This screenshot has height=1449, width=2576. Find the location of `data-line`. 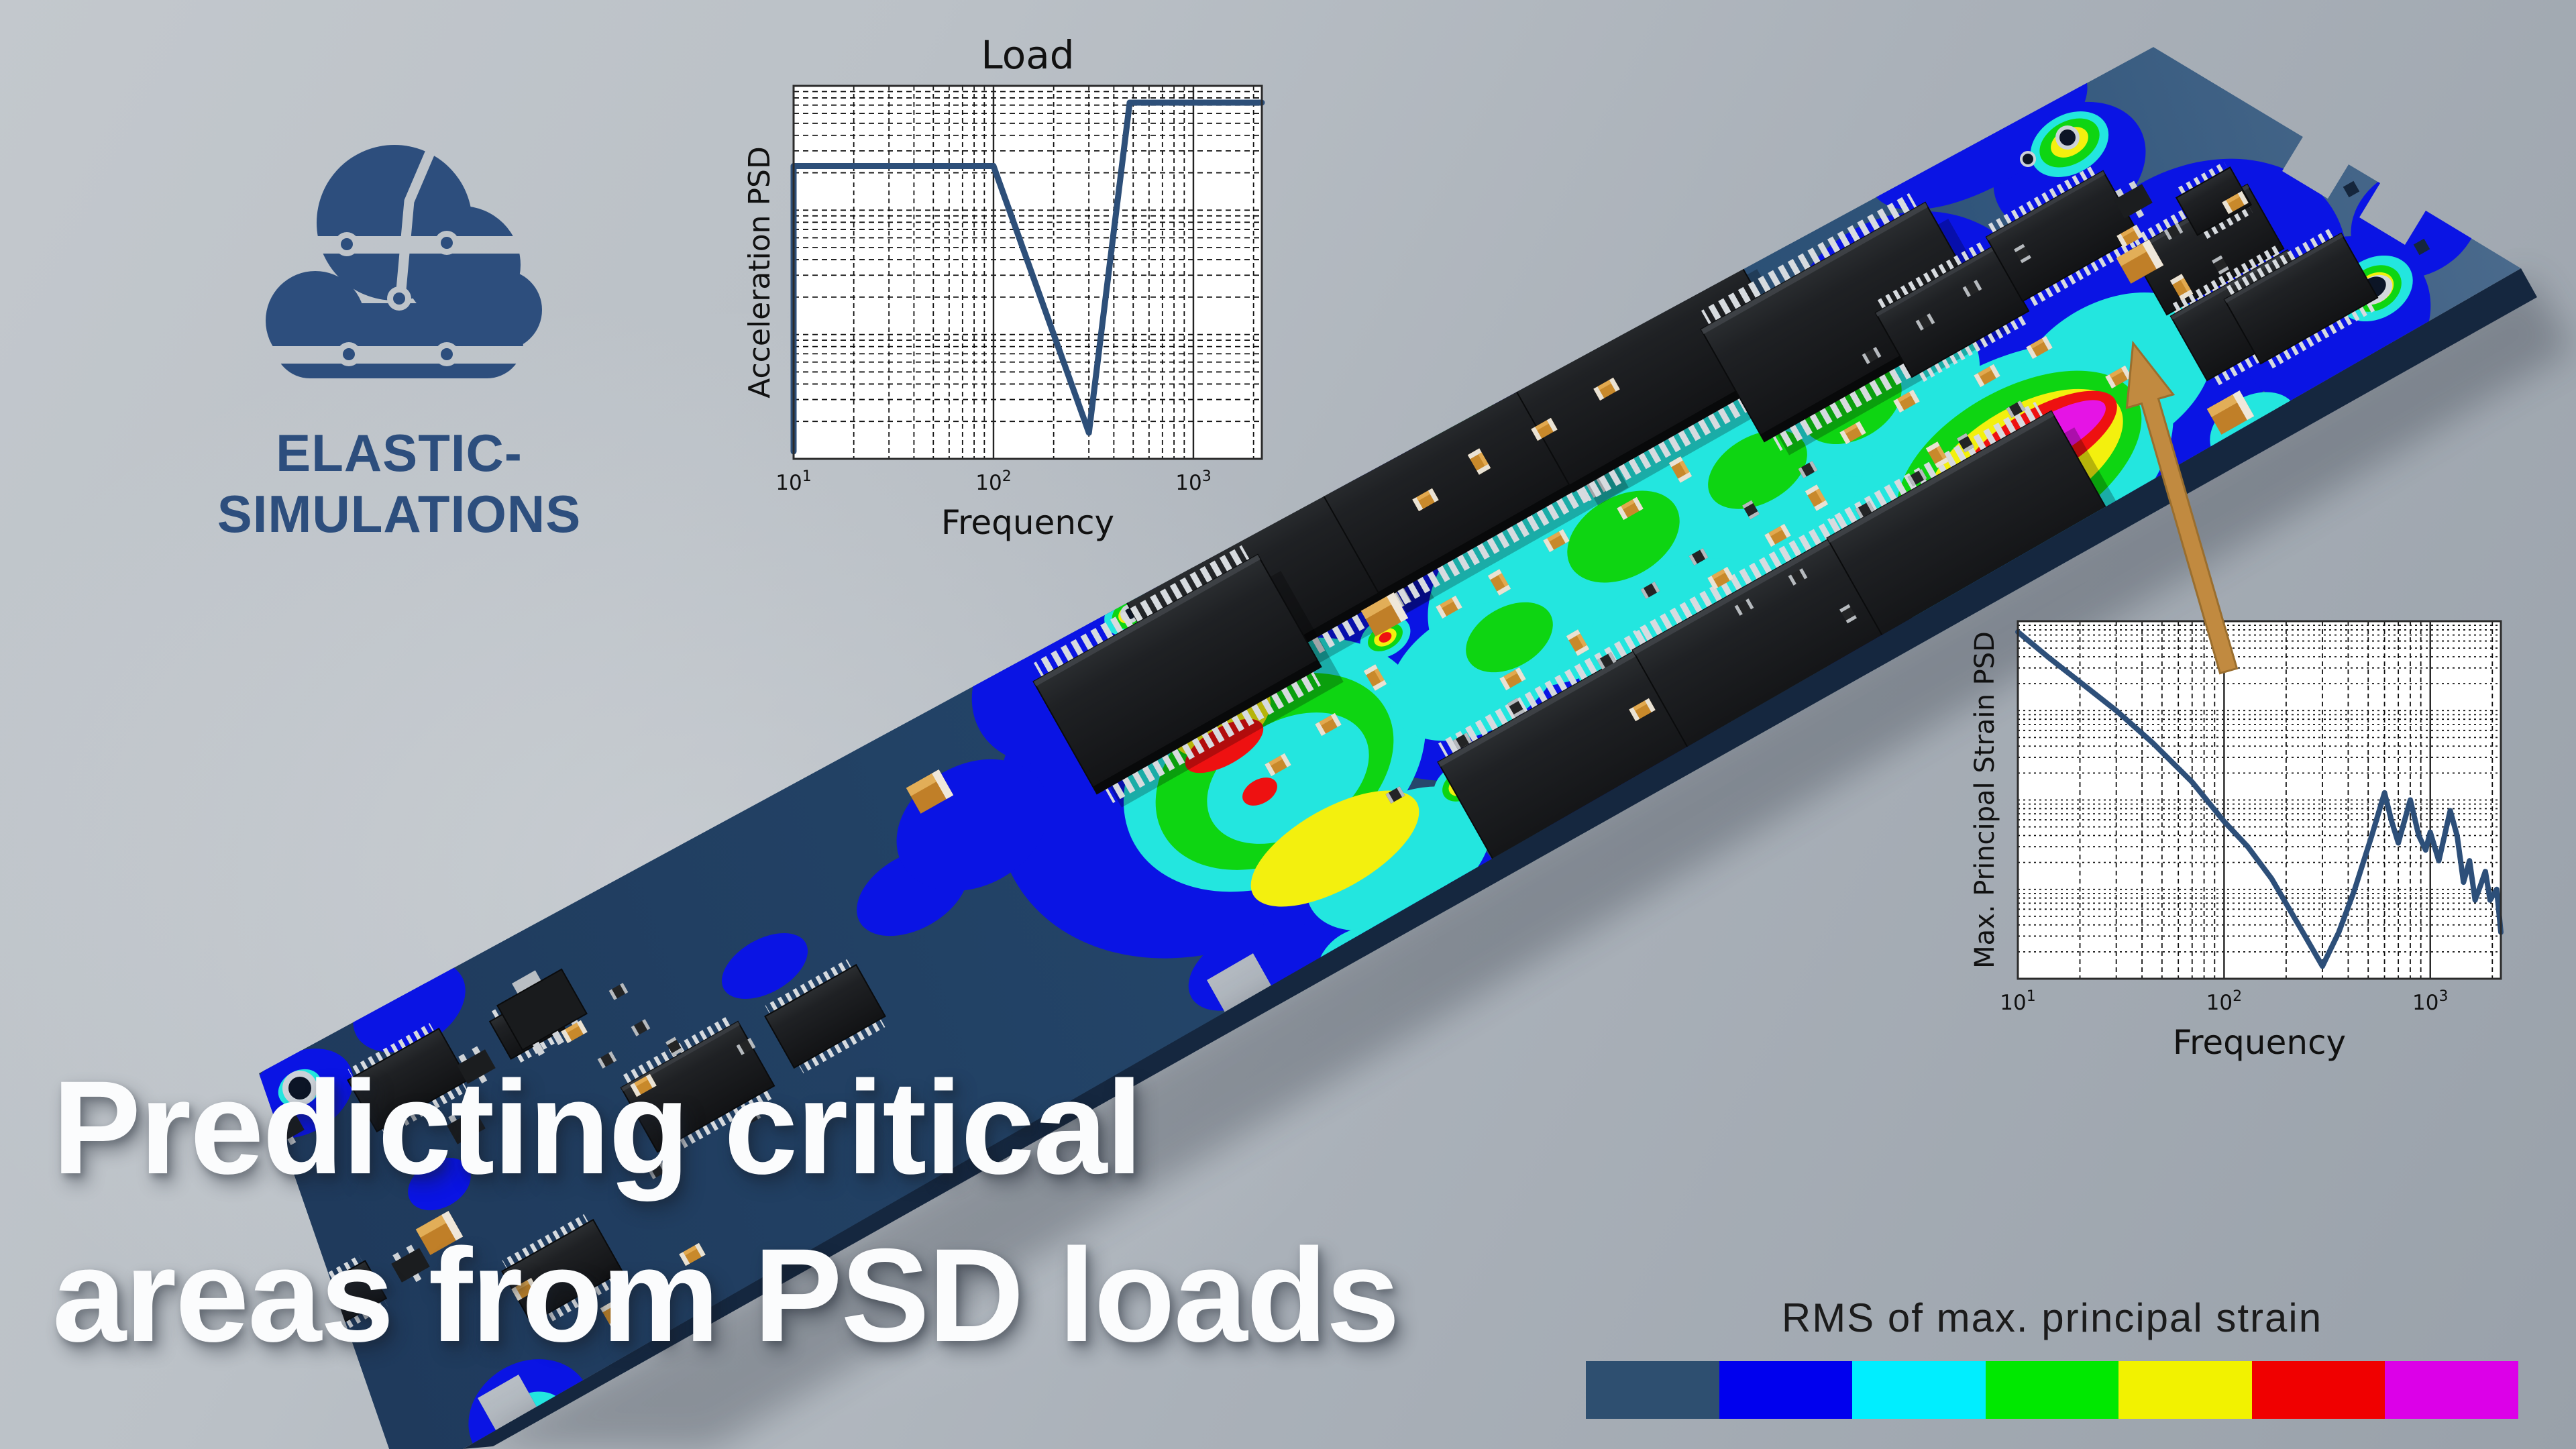

data-line is located at coordinates (2259, 799).